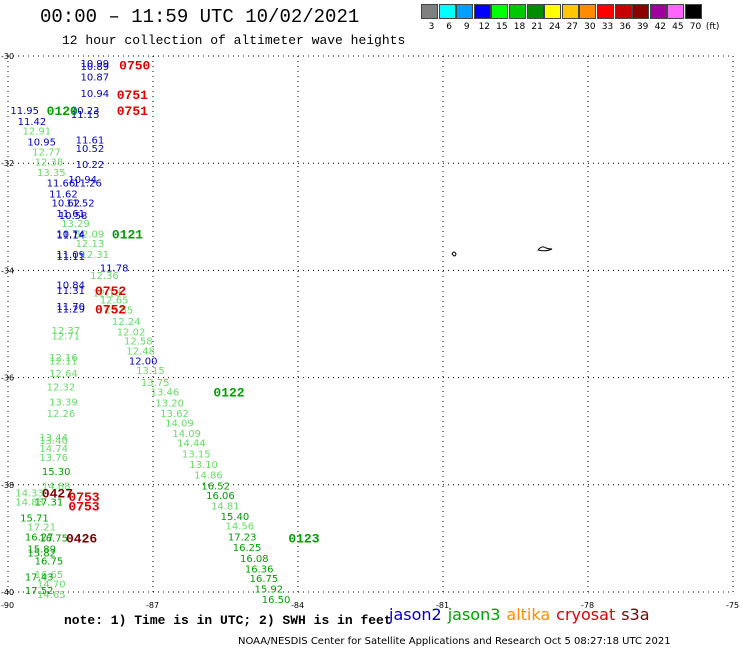 The image size is (740, 650). I want to click on wave-height-label: 12.48, so click(140, 351).